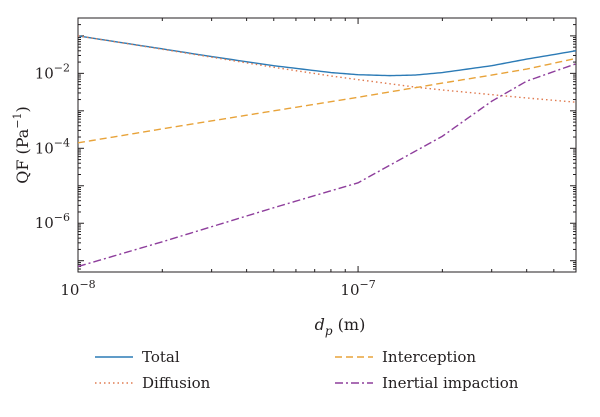 This screenshot has width=600, height=417. I want to click on legend-label-diffusion: Diffusion, so click(176, 383).